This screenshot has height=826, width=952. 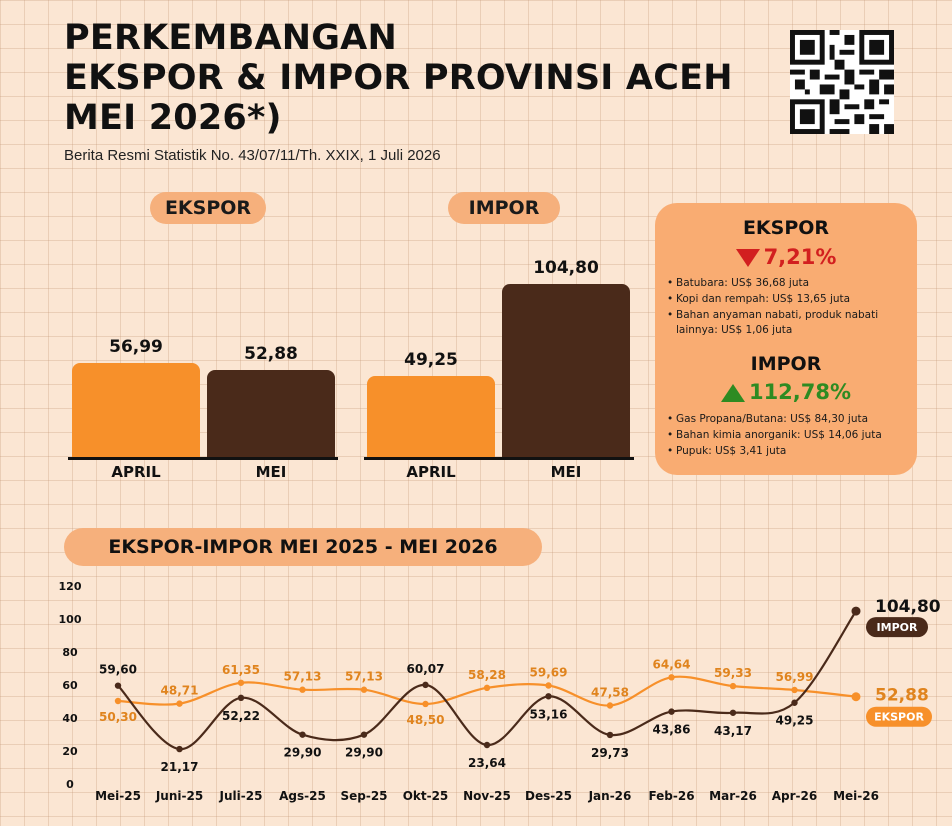 What do you see at coordinates (118, 670) in the screenshot?
I see `impor-data-label: 59,60` at bounding box center [118, 670].